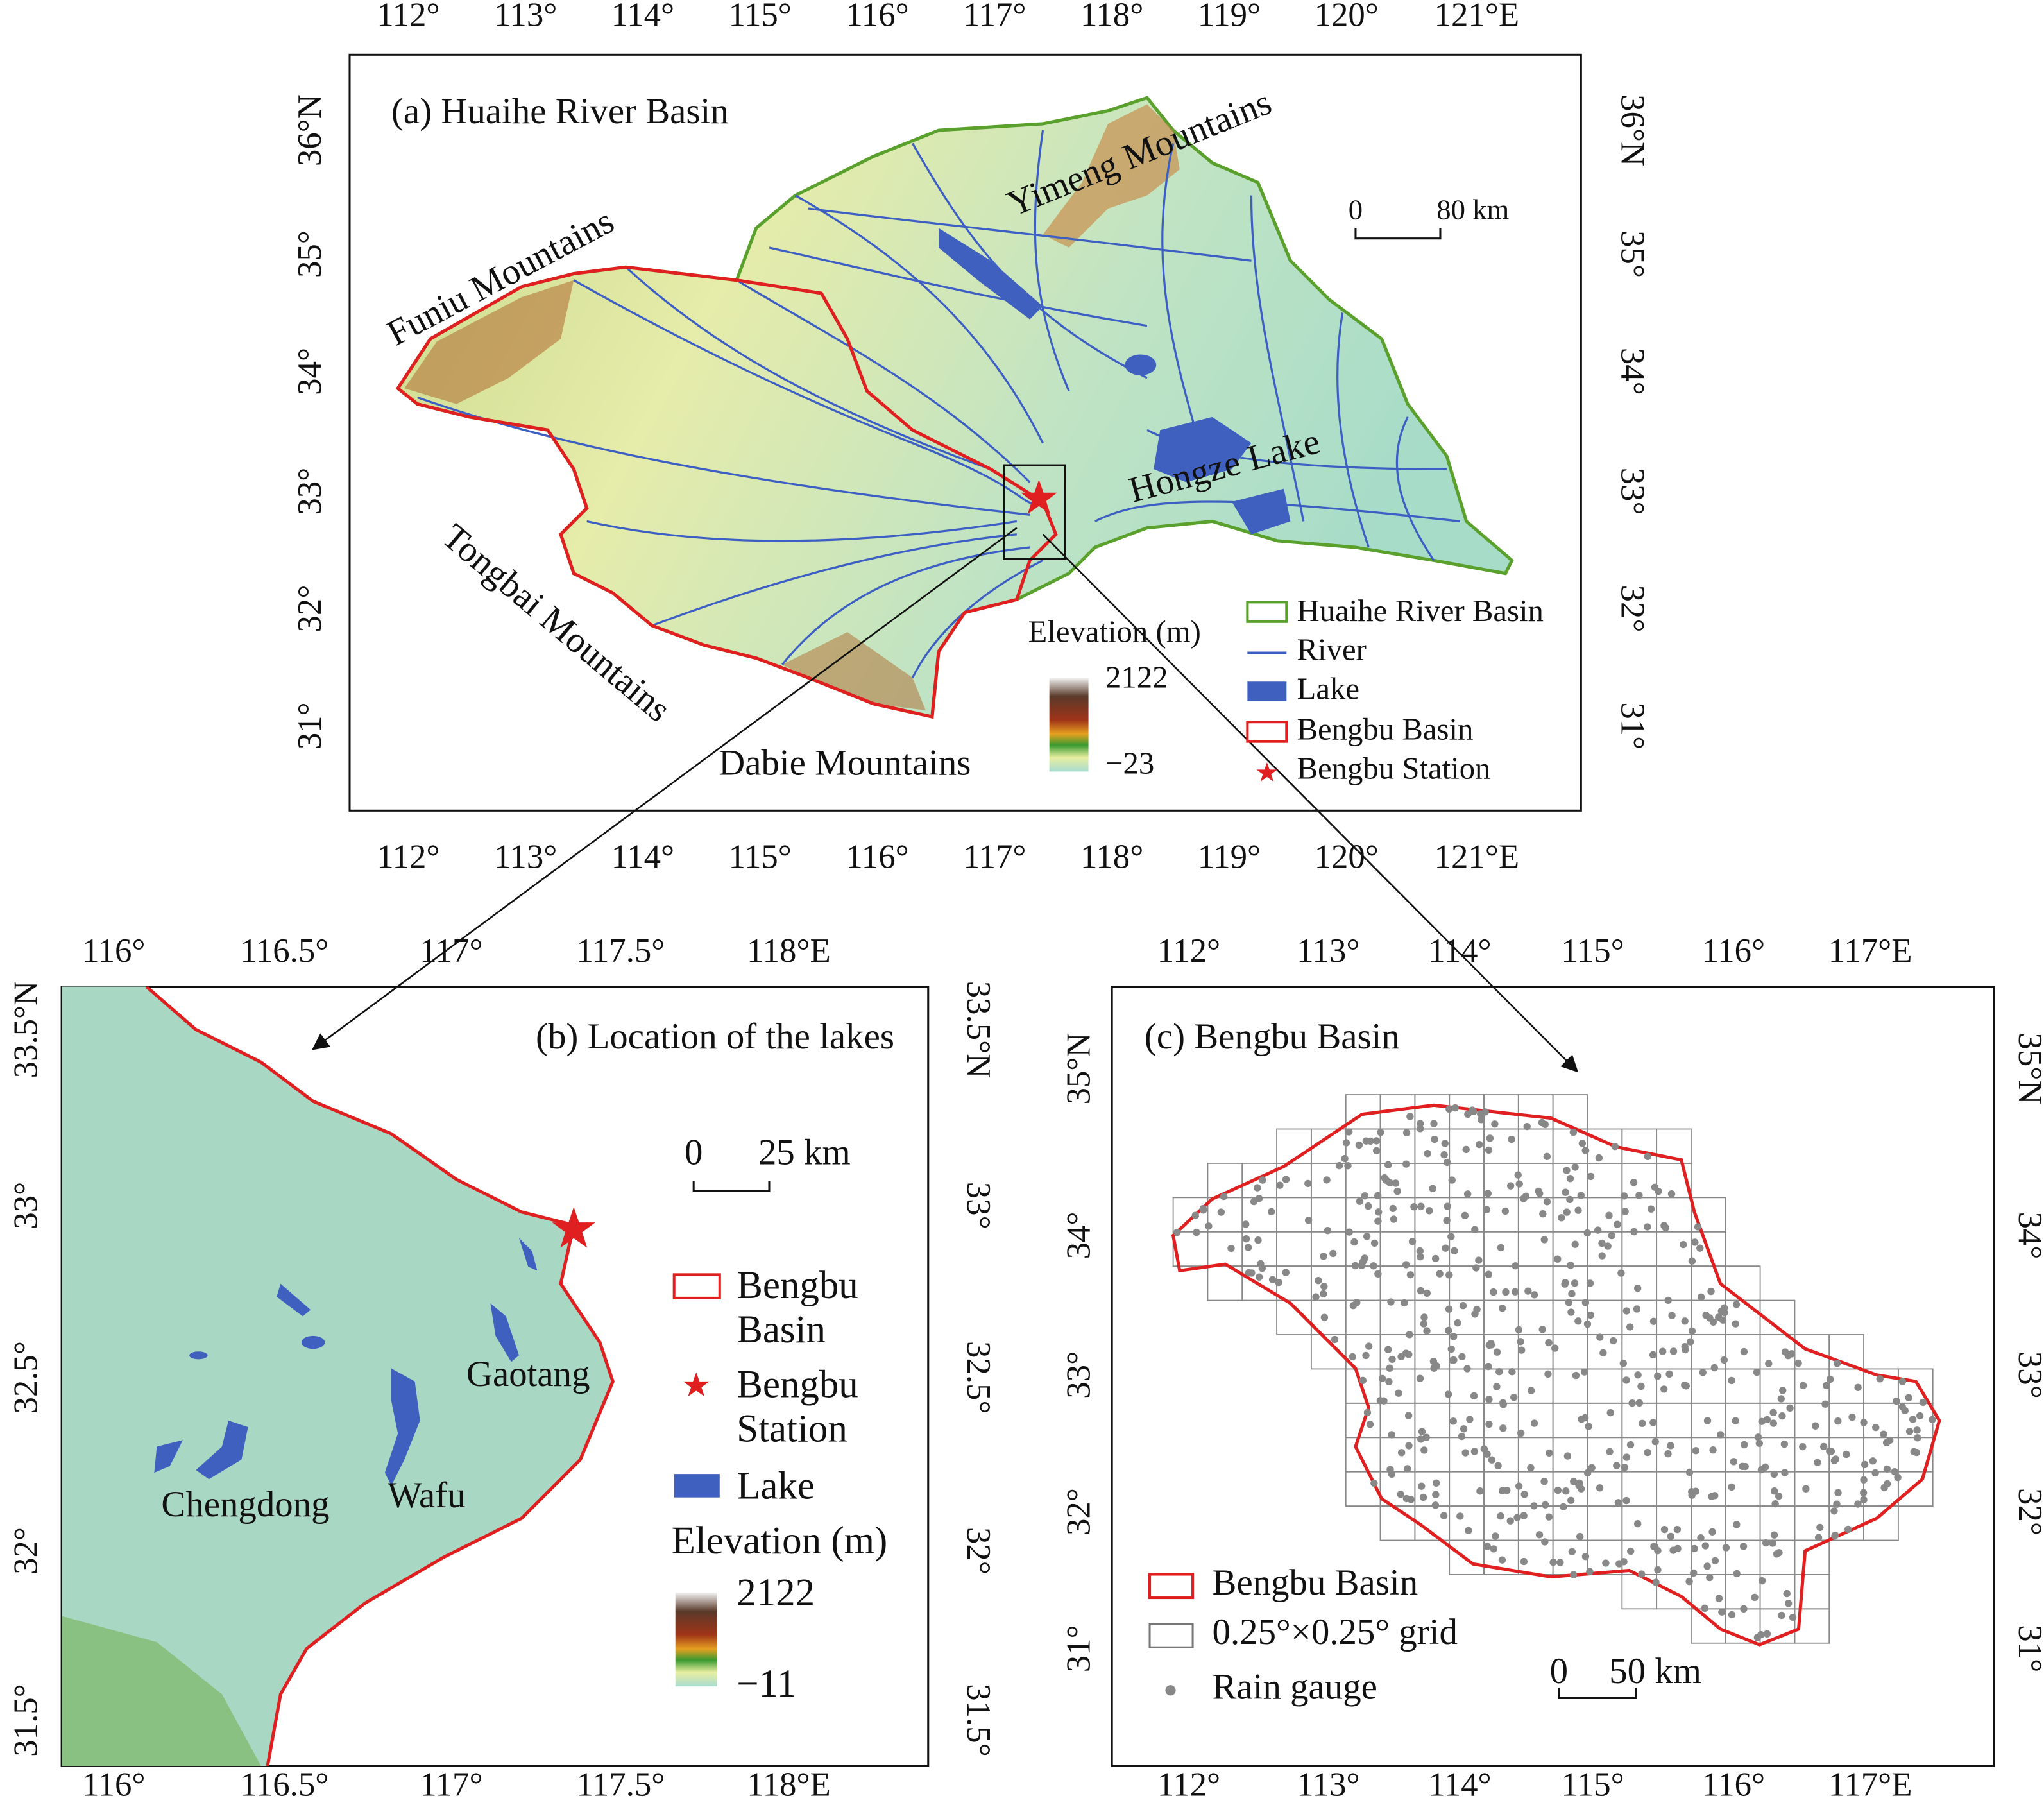 The image size is (2044, 1805). What do you see at coordinates (776, 1592) in the screenshot?
I see `legend-value: 2122` at bounding box center [776, 1592].